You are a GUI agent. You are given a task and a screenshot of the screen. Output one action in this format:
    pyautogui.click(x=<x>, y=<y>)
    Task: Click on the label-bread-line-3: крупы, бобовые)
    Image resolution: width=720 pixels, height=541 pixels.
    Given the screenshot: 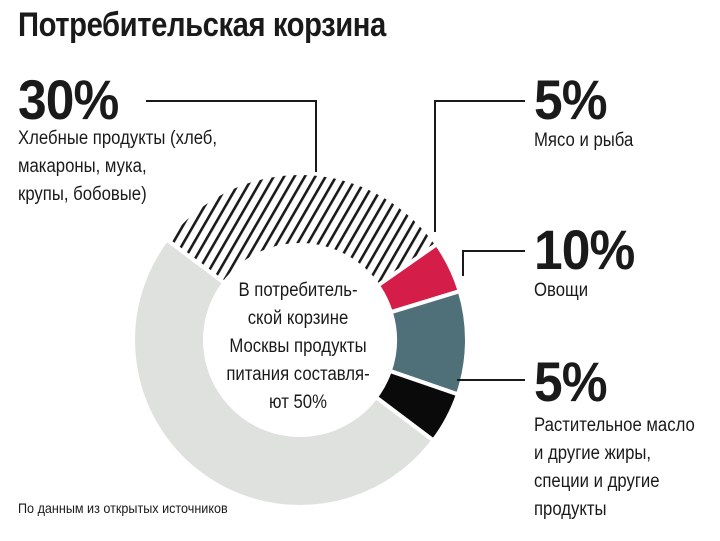 What is the action you would take?
    pyautogui.click(x=82, y=194)
    